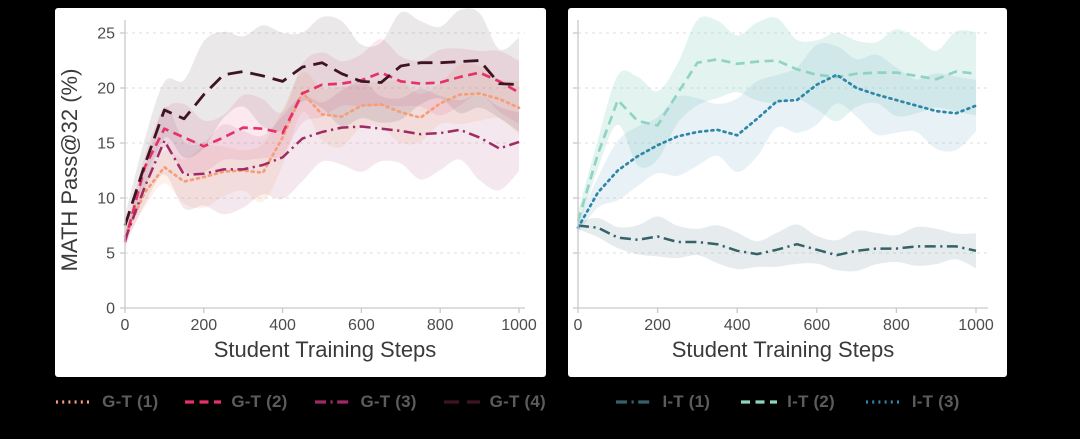 The height and width of the screenshot is (439, 1080). I want to click on line-G-T (4), so click(321, 142).